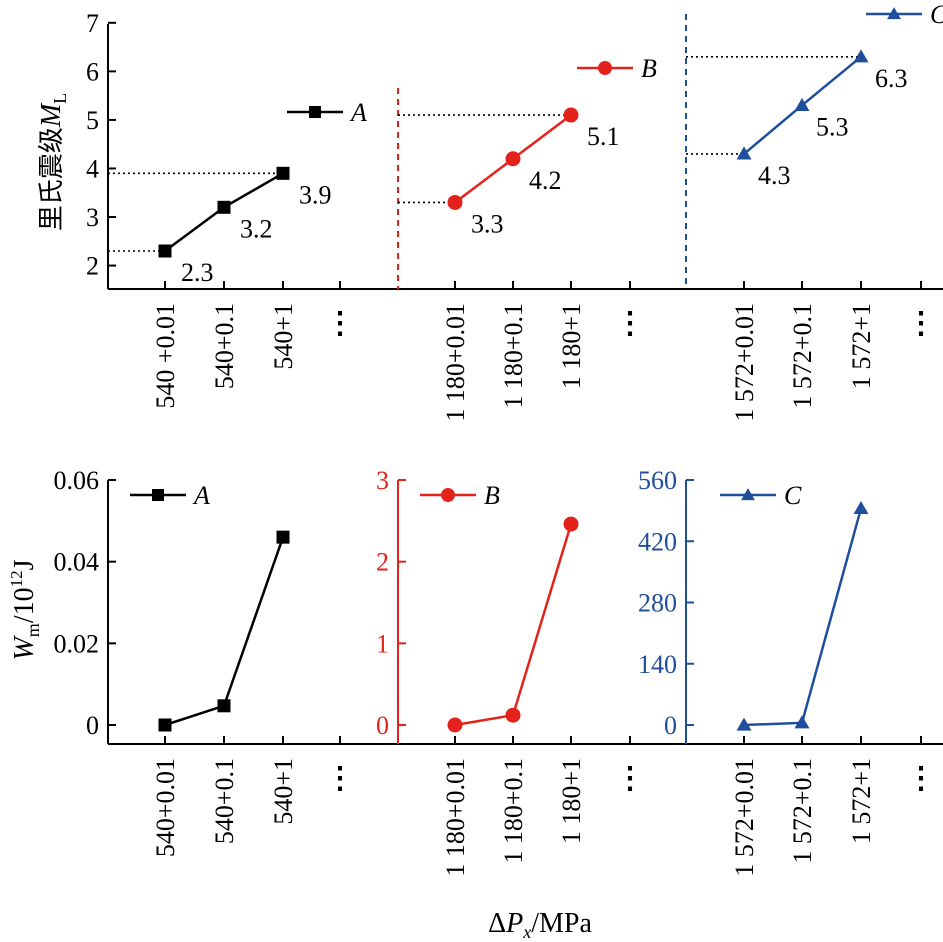  Describe the element at coordinates (545, 180) in the screenshot. I see `data-label: 4.2` at that location.